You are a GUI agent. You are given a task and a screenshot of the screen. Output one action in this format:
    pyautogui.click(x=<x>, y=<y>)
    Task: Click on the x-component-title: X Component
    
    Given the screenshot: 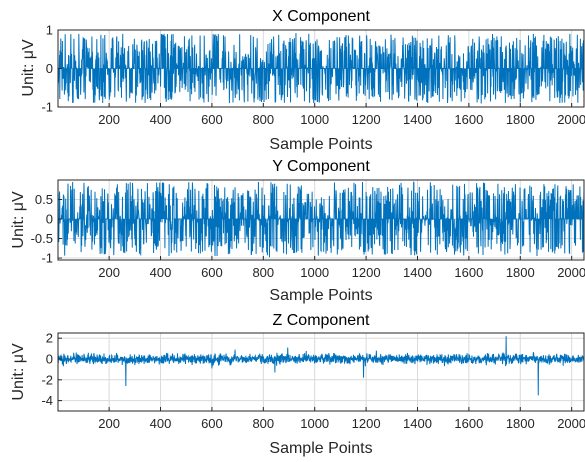 What is the action you would take?
    pyautogui.click(x=321, y=16)
    